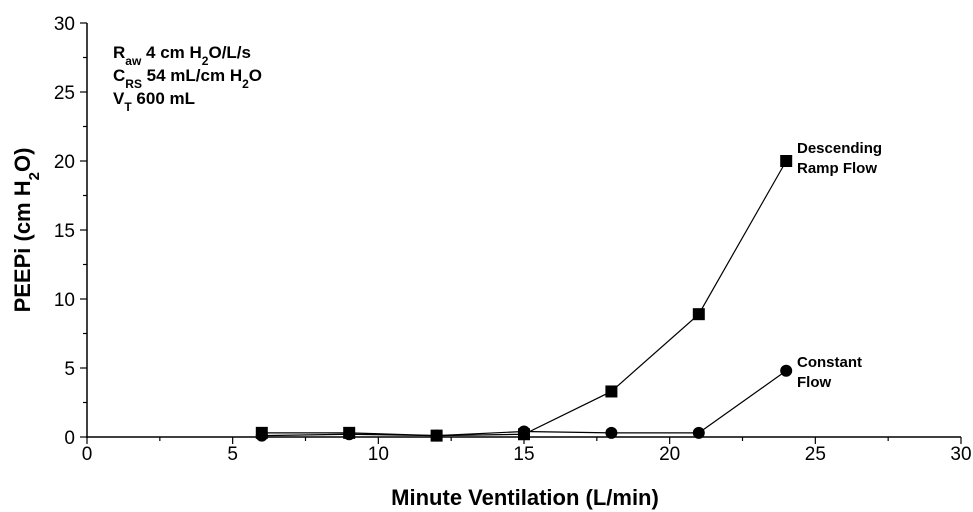  I want to click on annotation-part: O/L/s, so click(229, 52).